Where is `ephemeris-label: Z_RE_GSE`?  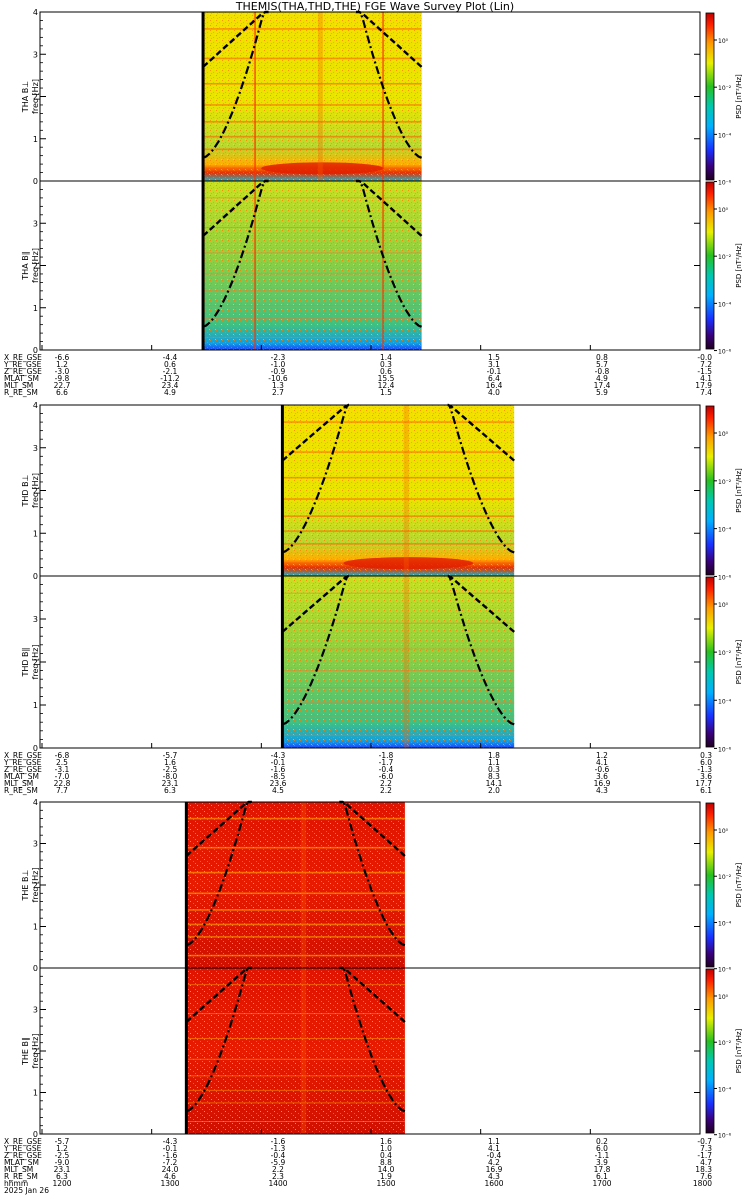
ephemeris-label: Z_RE_GSE is located at coordinates (23, 1155).